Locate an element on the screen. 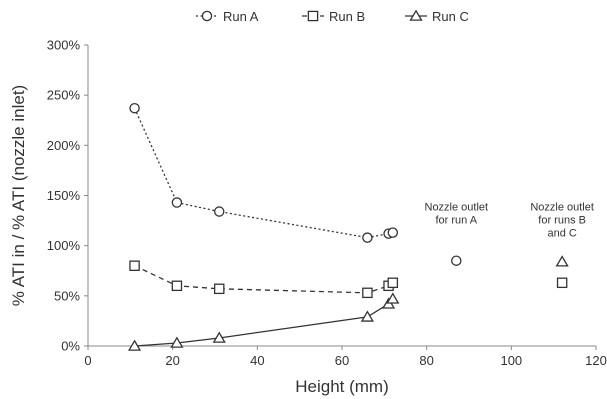  legend-label: Run B is located at coordinates (347, 16).